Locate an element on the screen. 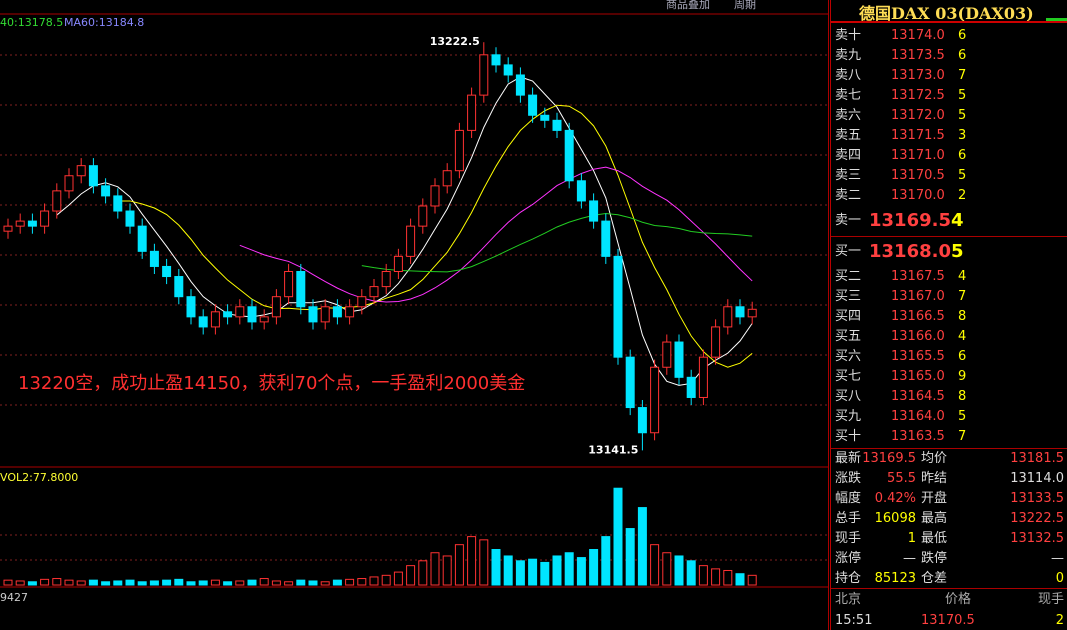 Image resolution: width=1067 pixels, height=630 pixels. stat-label: 现手 is located at coordinates (848, 538).